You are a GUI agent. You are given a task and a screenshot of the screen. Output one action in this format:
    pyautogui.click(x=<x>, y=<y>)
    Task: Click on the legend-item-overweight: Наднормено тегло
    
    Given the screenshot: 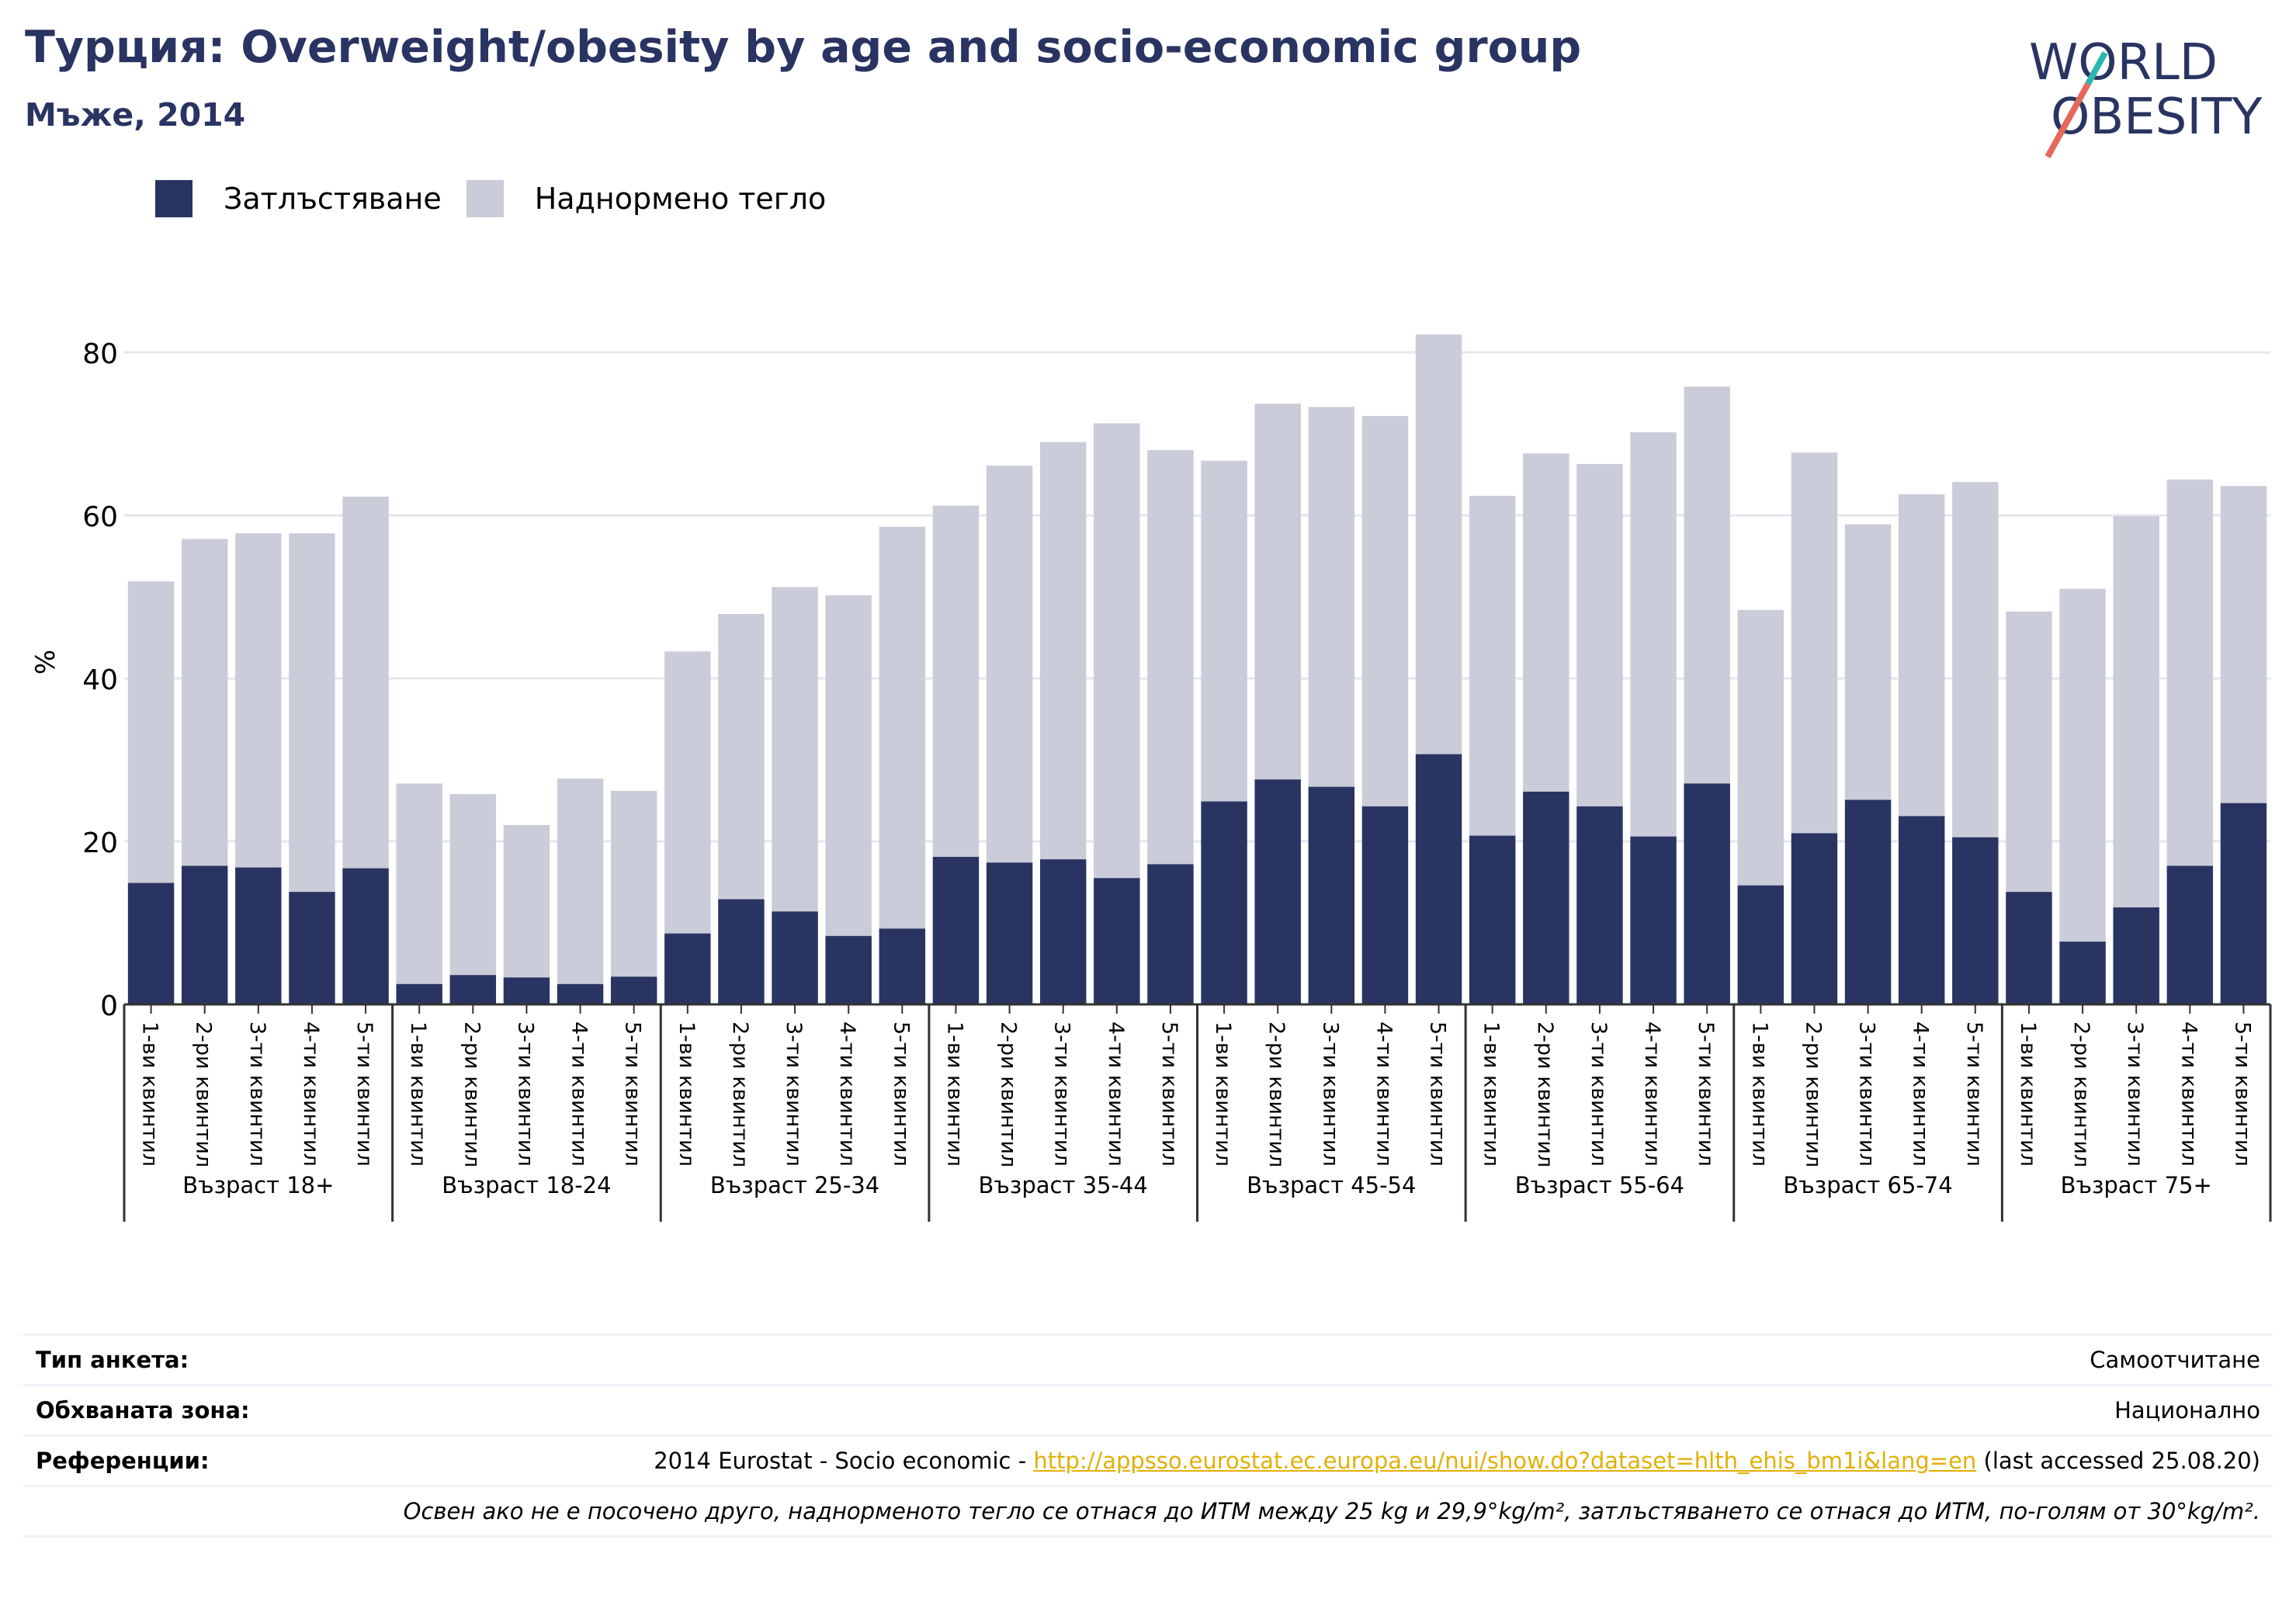 What is the action you would take?
    pyautogui.click(x=646, y=198)
    